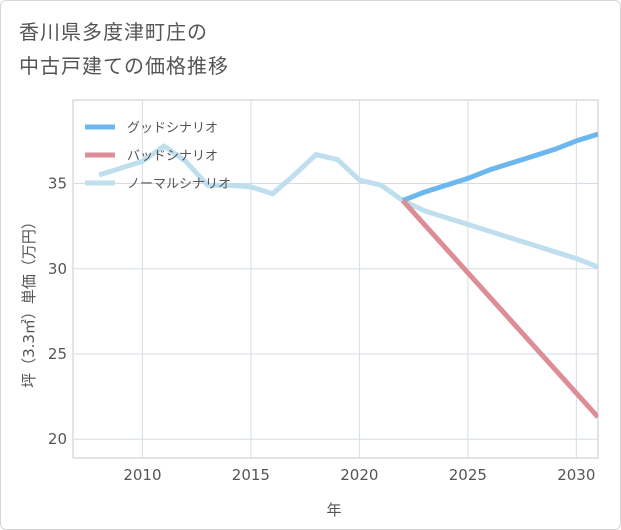 The height and width of the screenshot is (530, 621). Describe the element at coordinates (468, 475) in the screenshot. I see `x-tick-label: 2025` at that location.